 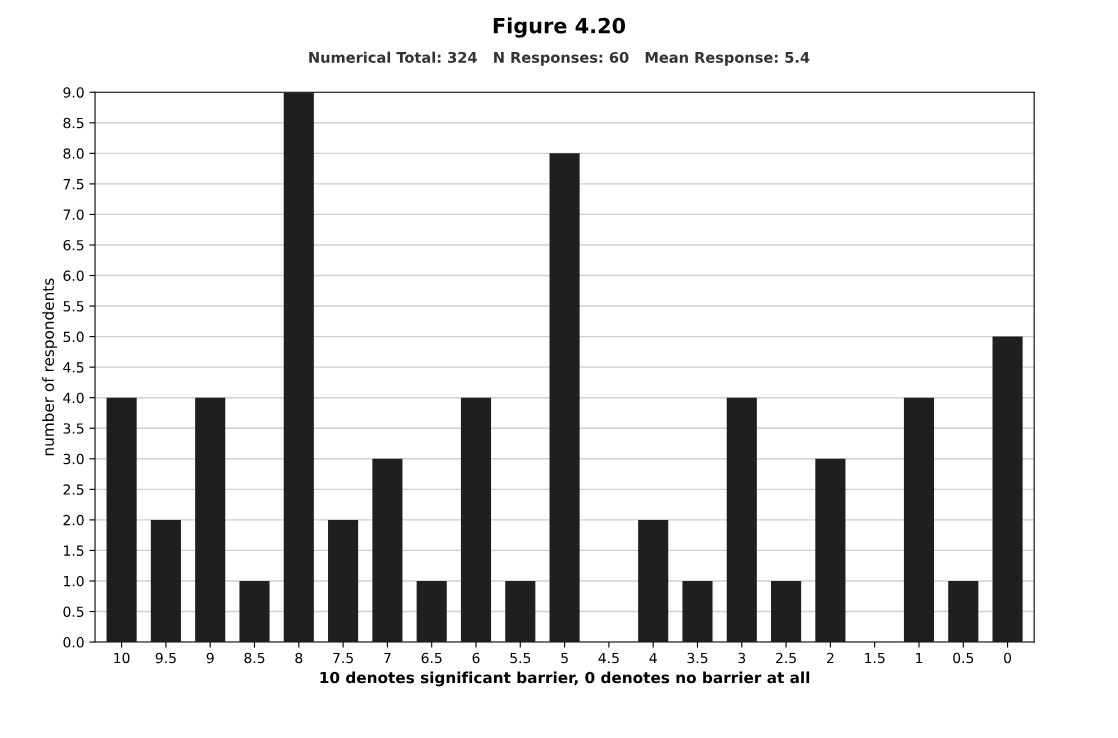 What do you see at coordinates (165, 658) in the screenshot?
I see `x-tick-label: 9.5` at bounding box center [165, 658].